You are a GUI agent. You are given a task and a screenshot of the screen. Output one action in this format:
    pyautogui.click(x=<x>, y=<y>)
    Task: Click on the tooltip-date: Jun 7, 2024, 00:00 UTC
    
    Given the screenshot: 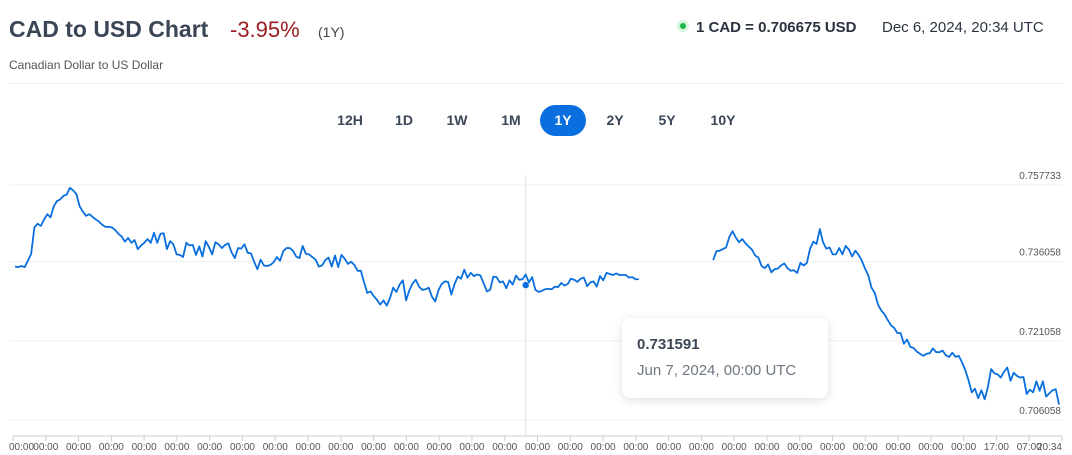 What is the action you would take?
    pyautogui.click(x=717, y=370)
    